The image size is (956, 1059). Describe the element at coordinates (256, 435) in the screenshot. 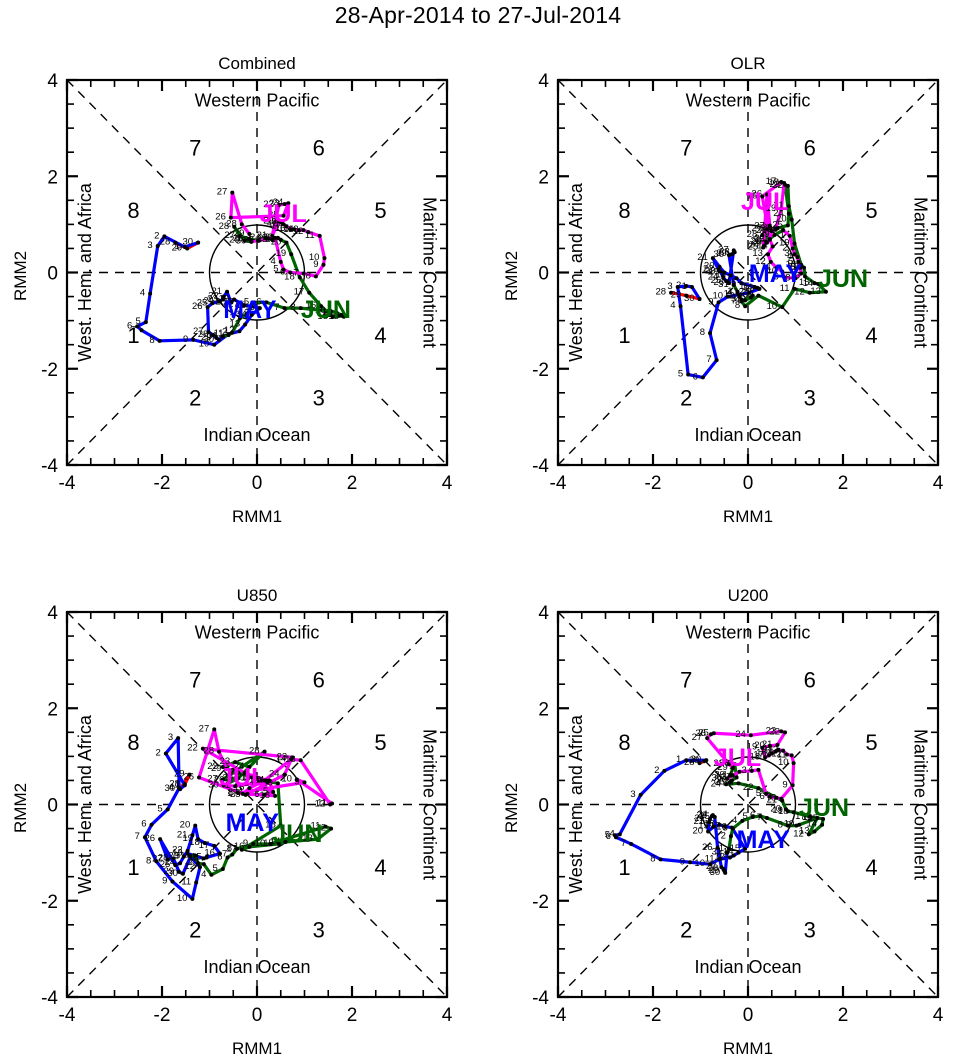

I see `region-label-bottom: Indian Ocean` at that location.